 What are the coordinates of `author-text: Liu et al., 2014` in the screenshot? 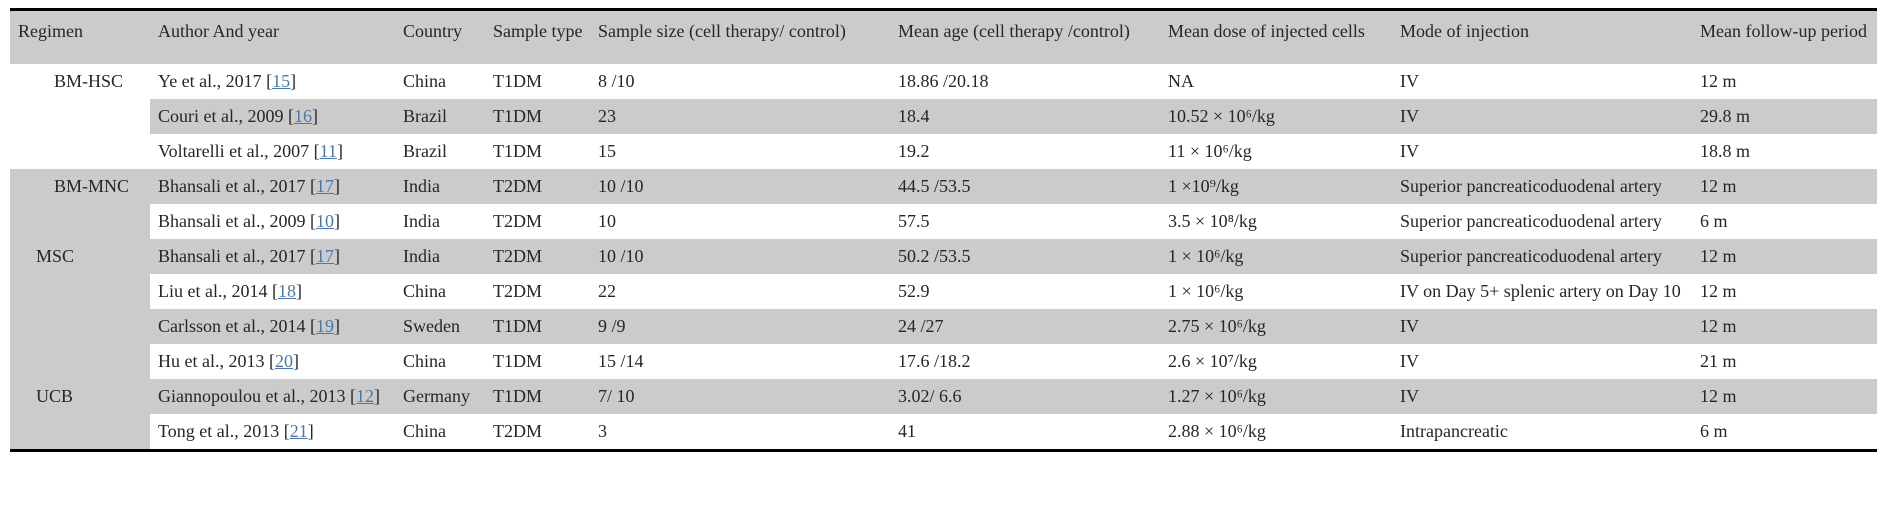 It's located at (213, 290).